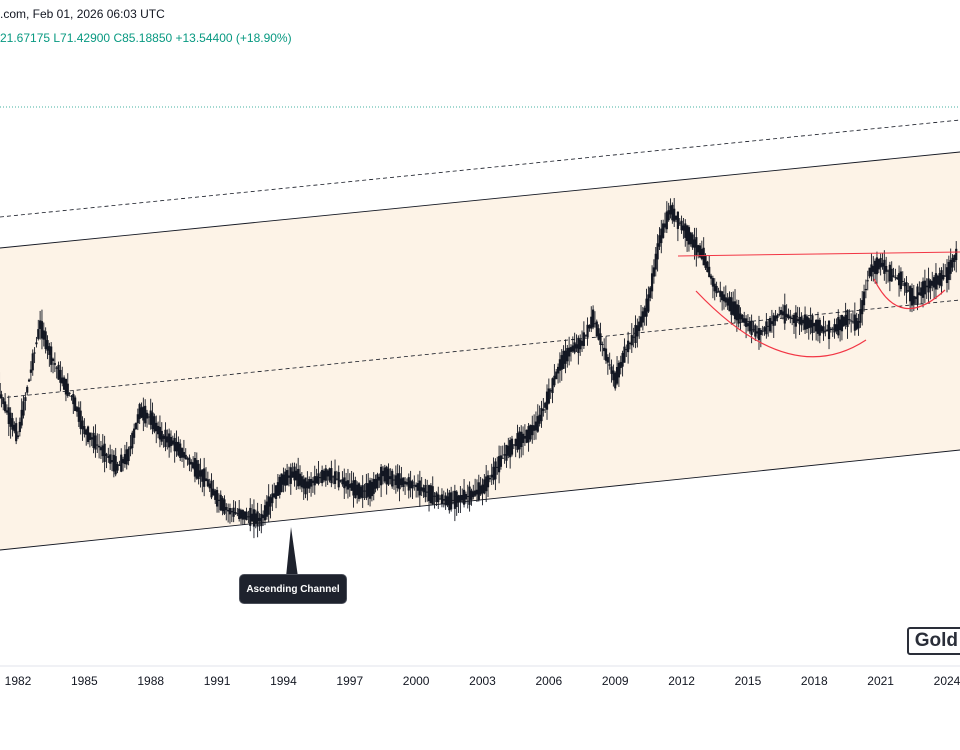 The width and height of the screenshot is (960, 750). What do you see at coordinates (947, 681) in the screenshot?
I see `x-tick-label: 2024` at bounding box center [947, 681].